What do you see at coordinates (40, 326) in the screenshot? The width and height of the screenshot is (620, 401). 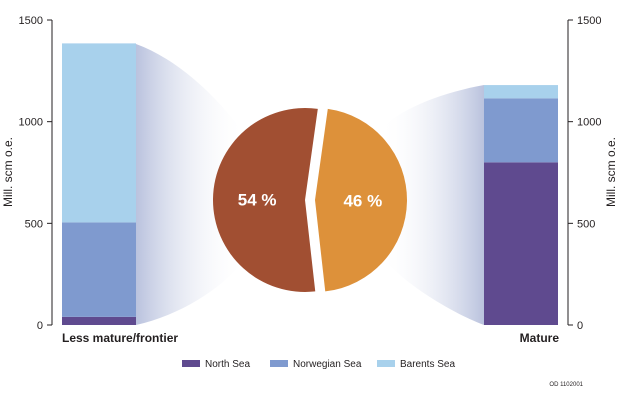 I see `tick-label-left: 0` at bounding box center [40, 326].